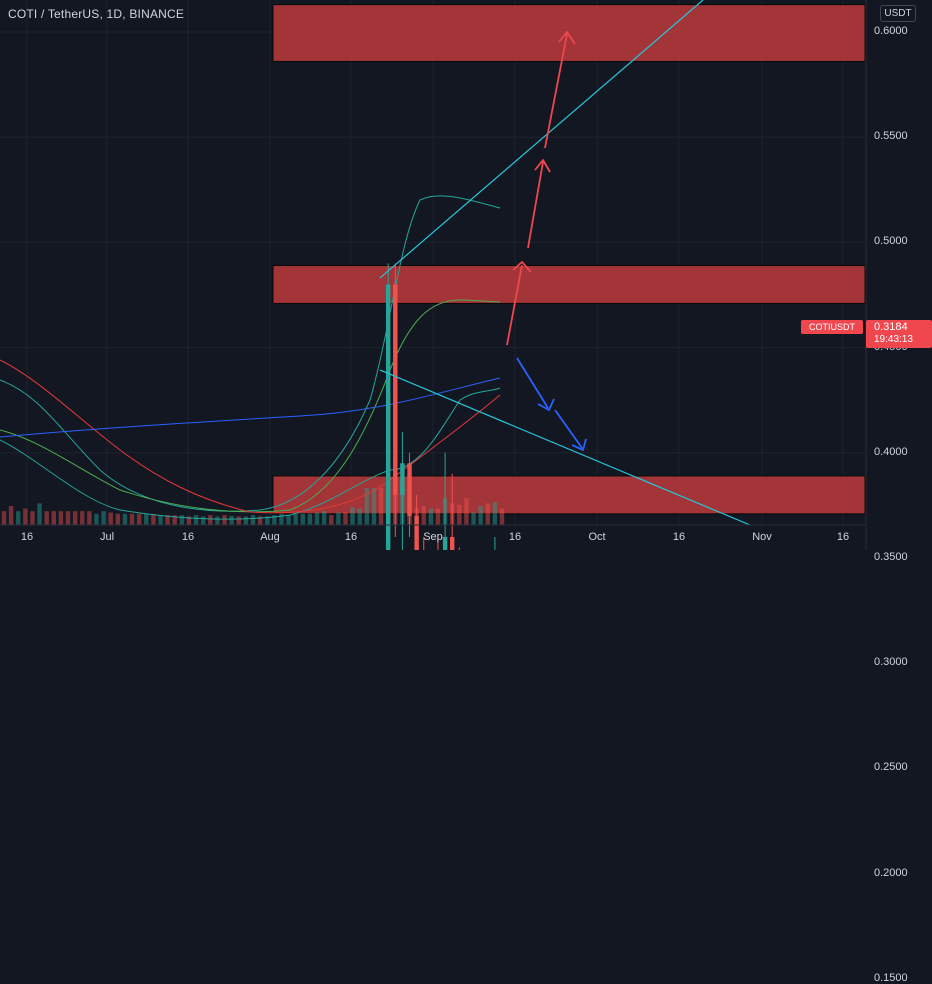 This screenshot has width=932, height=984. What do you see at coordinates (832, 327) in the screenshot?
I see `symbol-tag: COTIUSDT` at bounding box center [832, 327].